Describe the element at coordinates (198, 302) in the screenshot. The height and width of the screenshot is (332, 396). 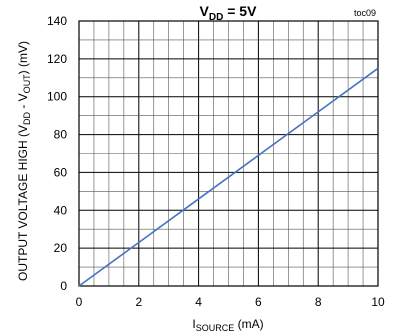
I see `x-tick-label: 4` at that location.